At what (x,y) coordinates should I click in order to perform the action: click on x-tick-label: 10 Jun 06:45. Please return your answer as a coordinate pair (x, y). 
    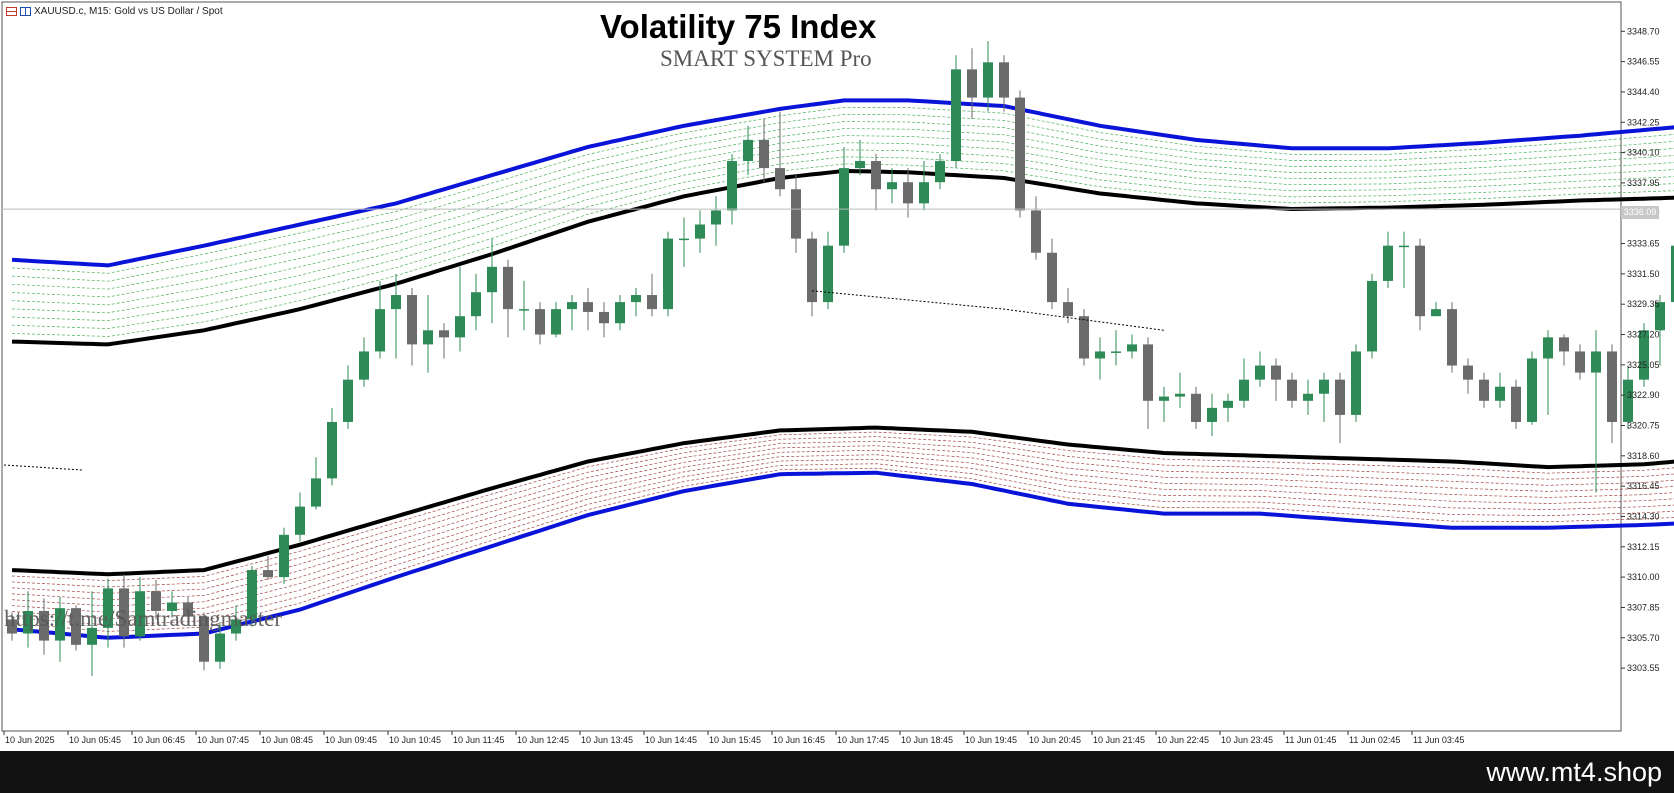
    Looking at the image, I should click on (159, 740).